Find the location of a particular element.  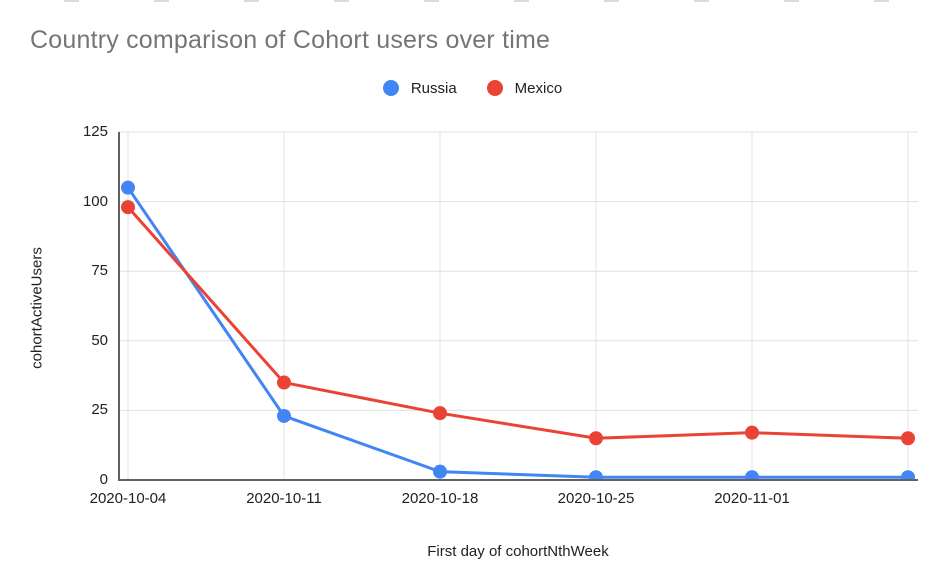

chart-legend: Russia Mexico is located at coordinates (472, 88).